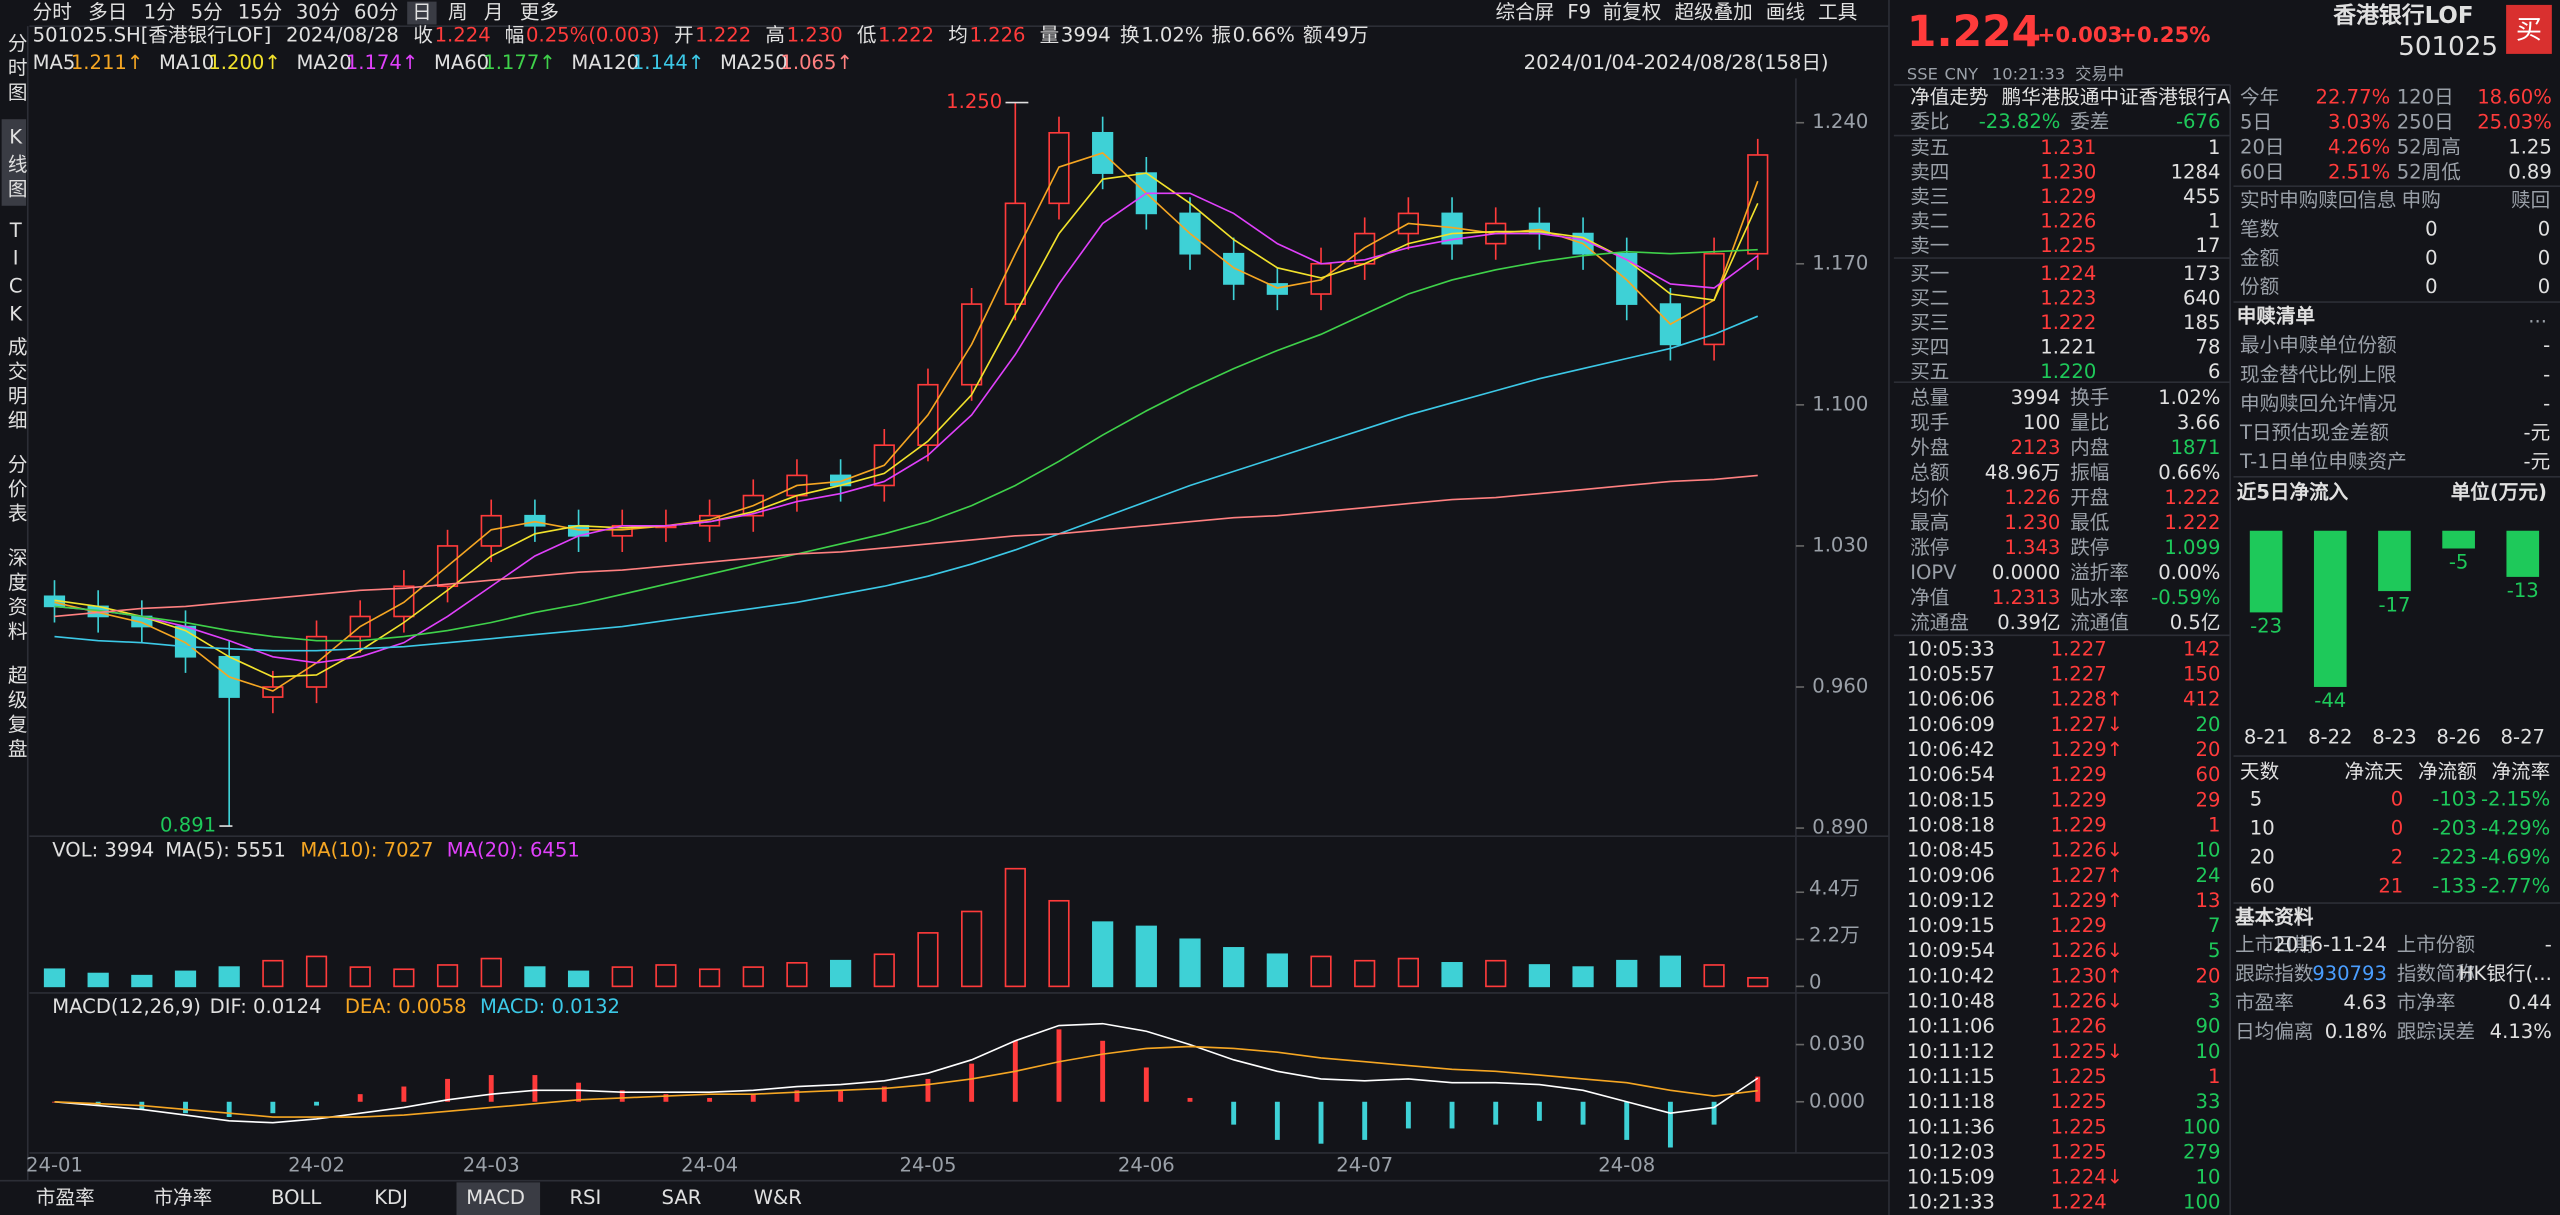 This screenshot has width=2560, height=1215. Describe the element at coordinates (107, 12) in the screenshot. I see `period-tab: 多日` at that location.